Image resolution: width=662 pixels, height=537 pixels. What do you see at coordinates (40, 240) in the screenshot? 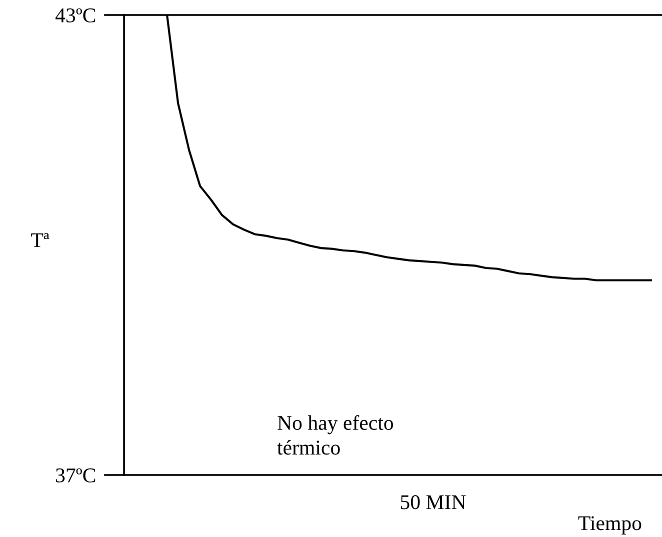
I see `y-axis-title: Tª` at bounding box center [40, 240].